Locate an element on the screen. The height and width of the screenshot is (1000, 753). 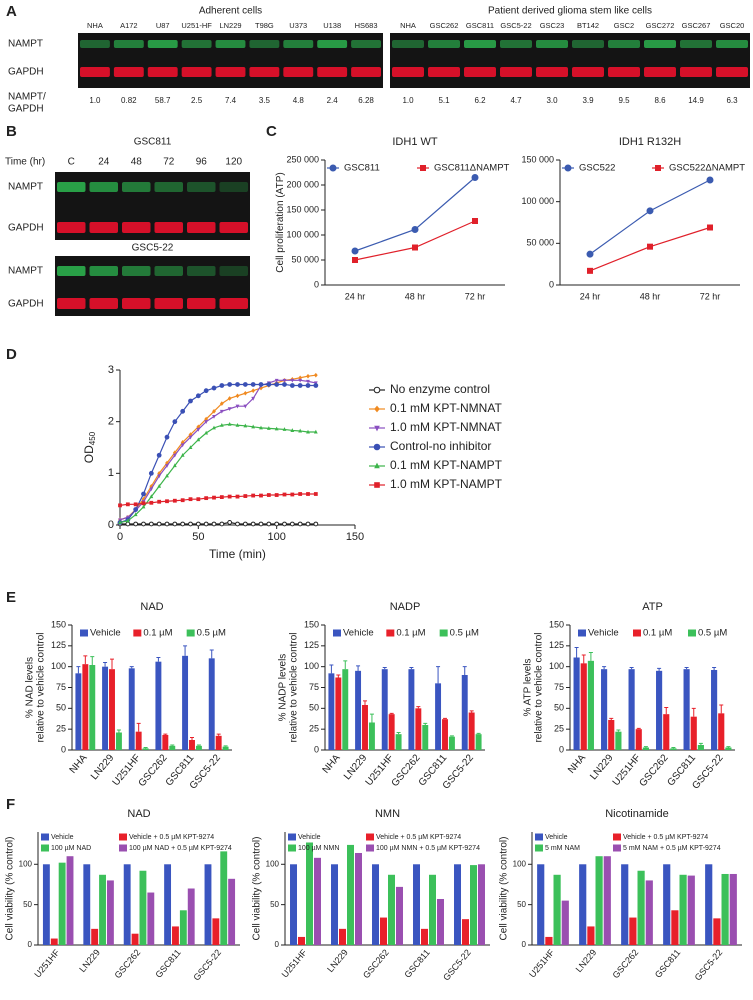
panel-label: C is located at coordinates (271, 131).